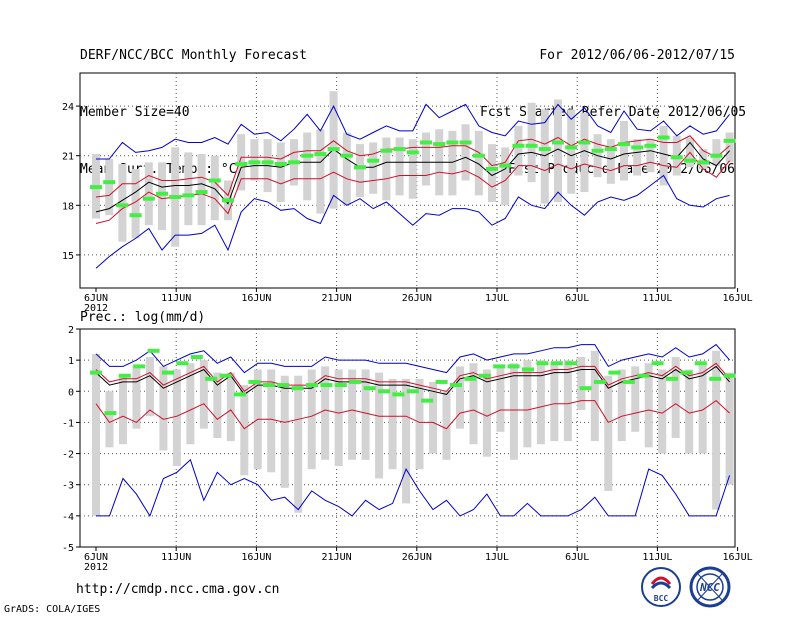  I want to click on precipitation-xtick-label: 26JUN, so click(417, 557).